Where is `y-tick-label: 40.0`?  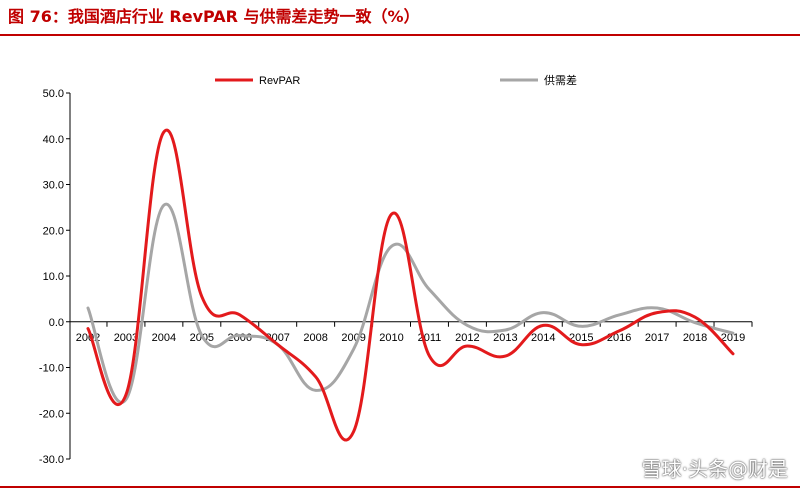 y-tick-label: 40.0 is located at coordinates (53, 140).